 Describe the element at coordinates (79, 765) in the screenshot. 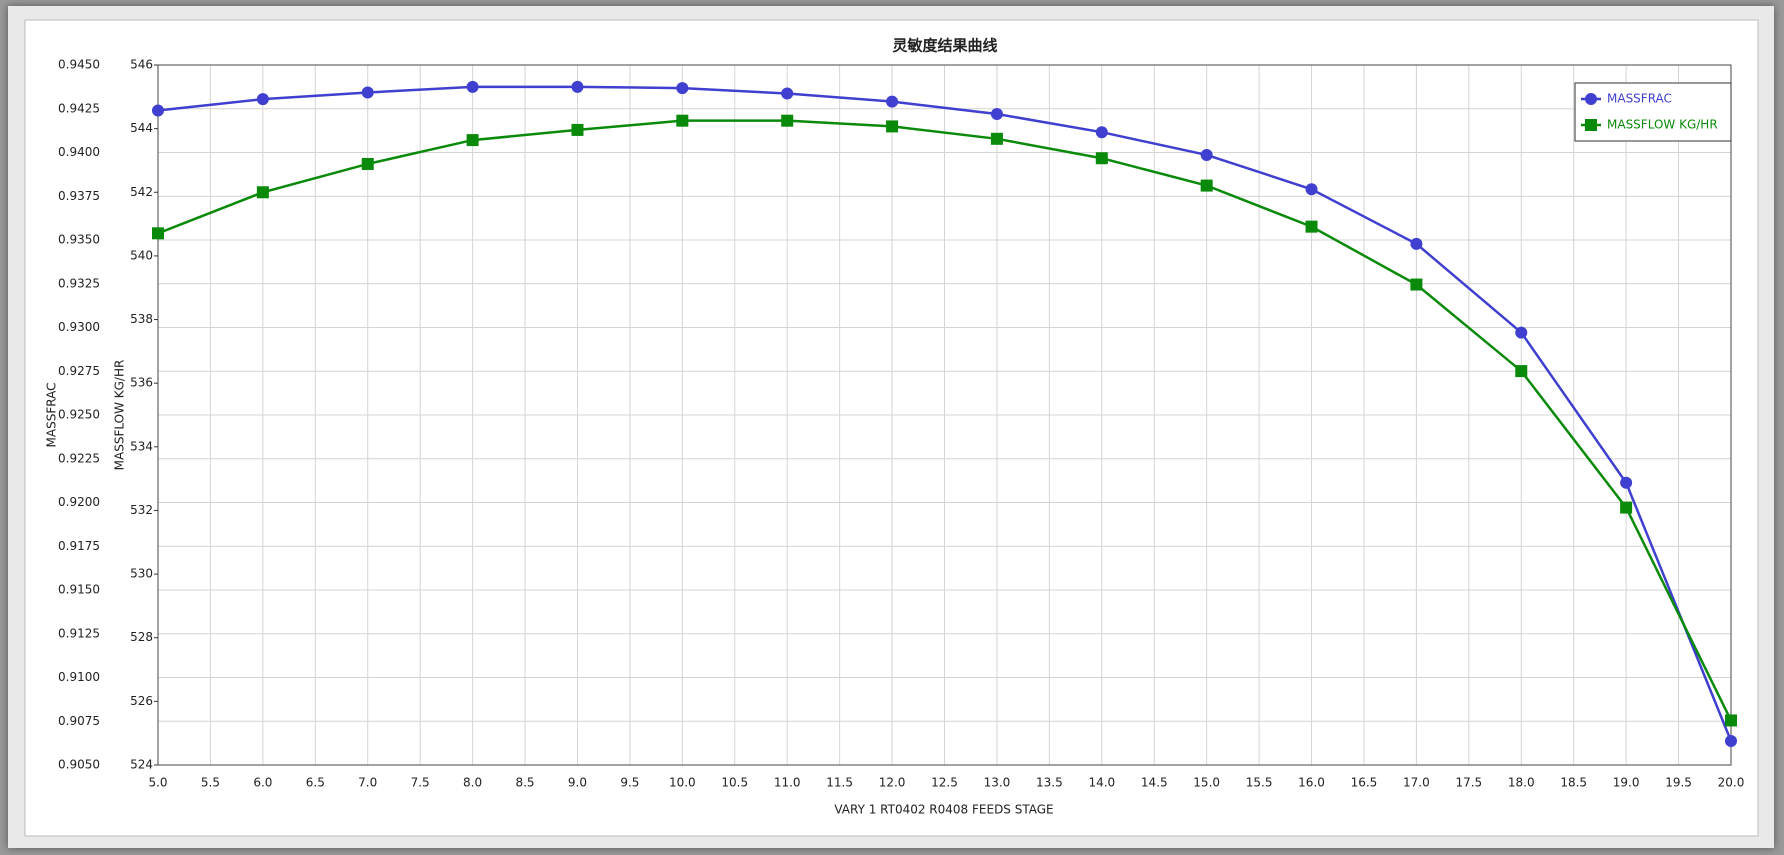

I see `y-tick-label: 0.9050` at that location.